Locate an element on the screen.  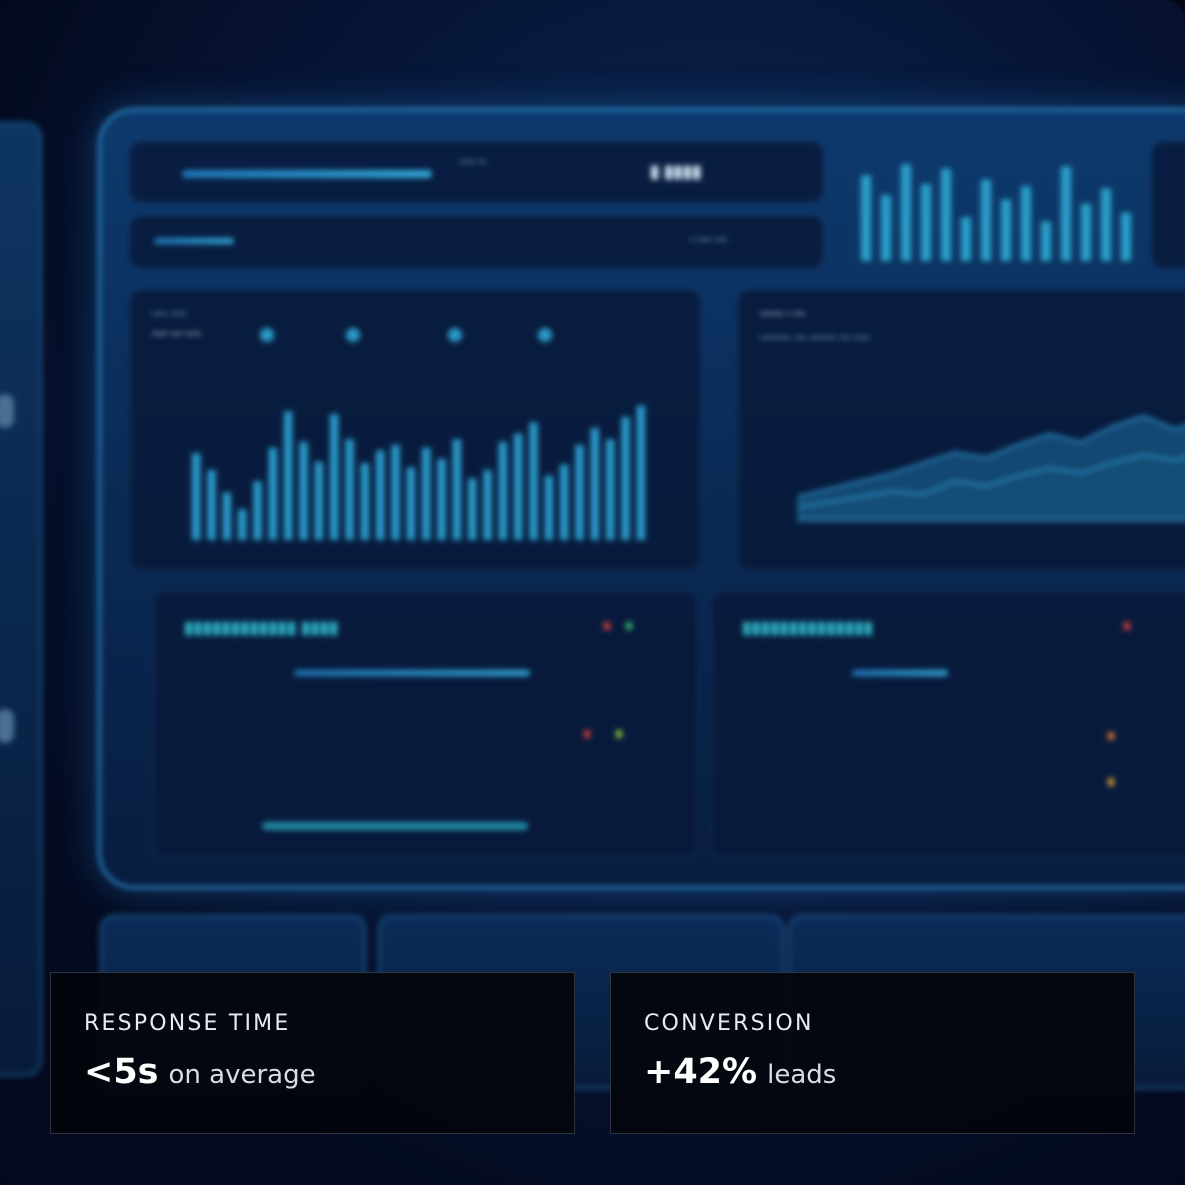
info-tile-right: ▮▮▮▮▮▮▮▮▮▮▮▮▮▮ is located at coordinates (948, 724).